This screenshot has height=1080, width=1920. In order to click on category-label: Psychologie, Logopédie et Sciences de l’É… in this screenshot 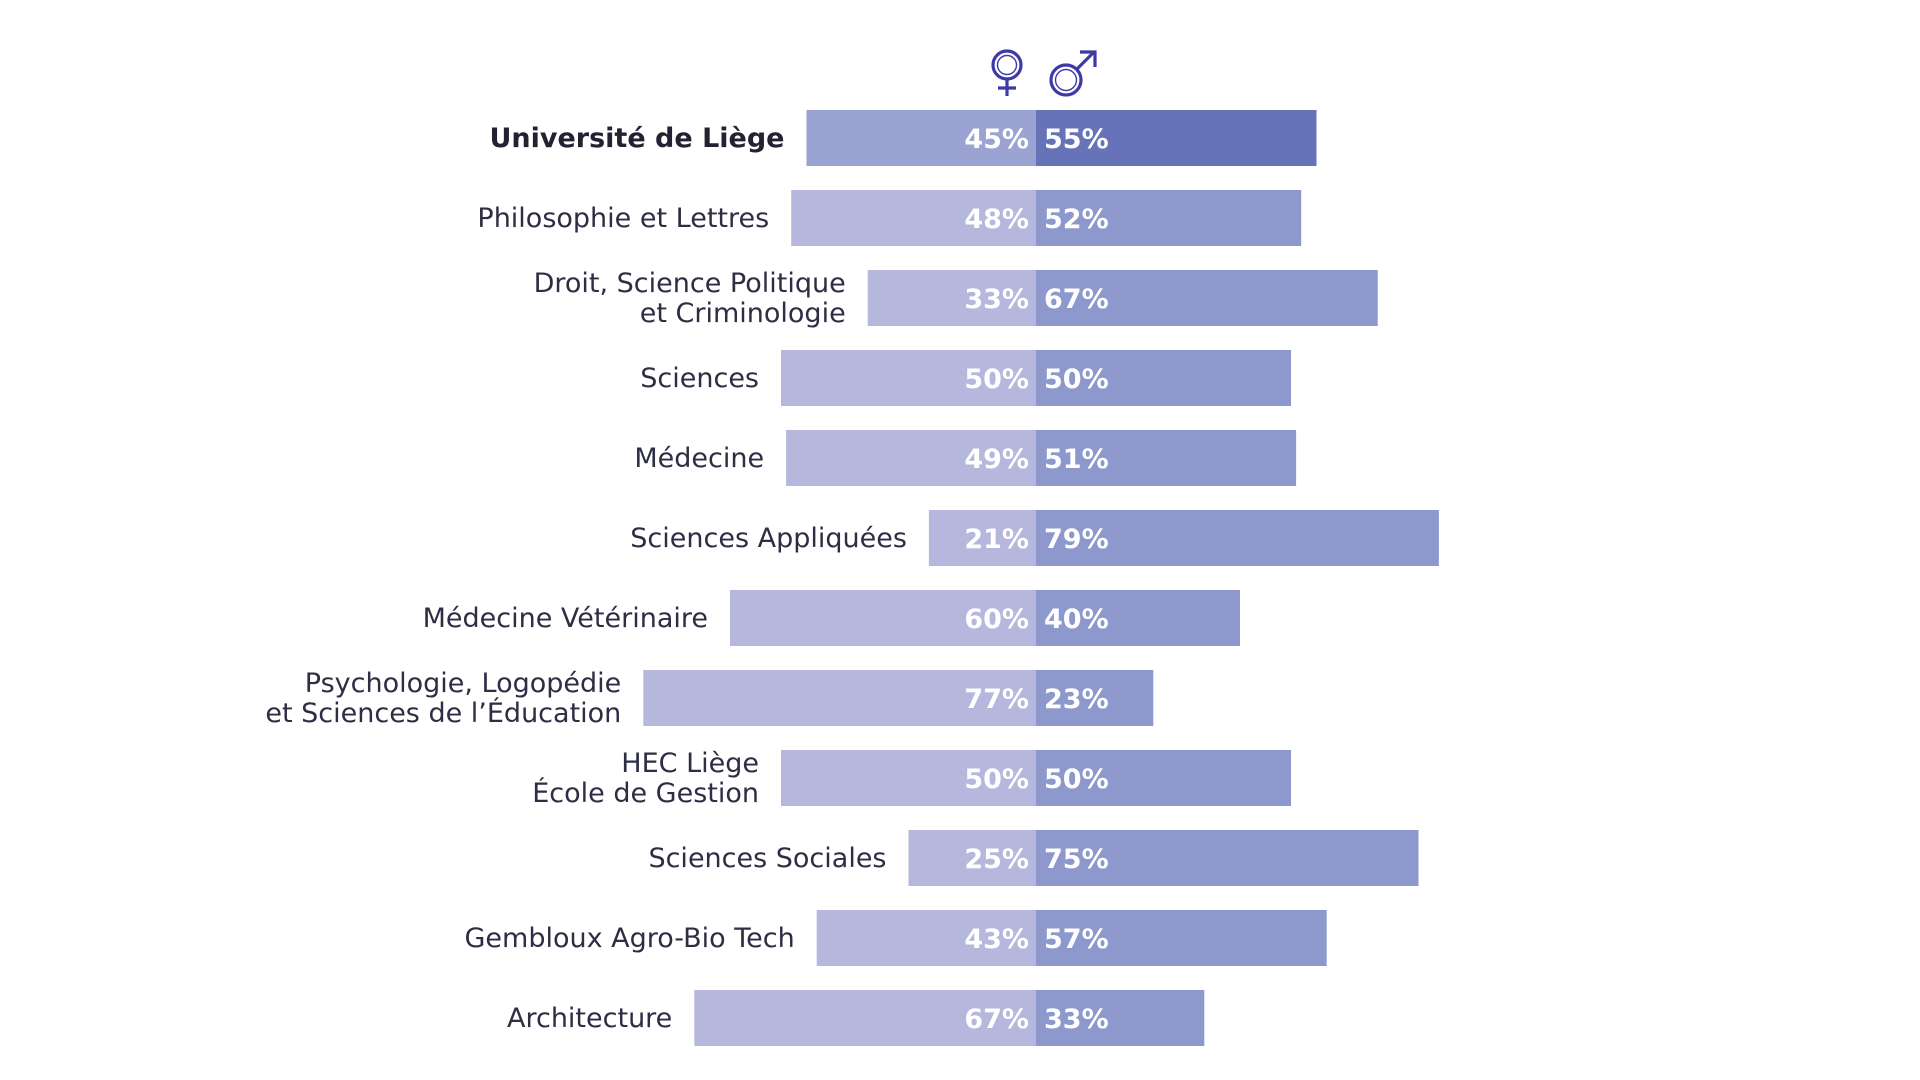, I will do `click(443, 698)`.